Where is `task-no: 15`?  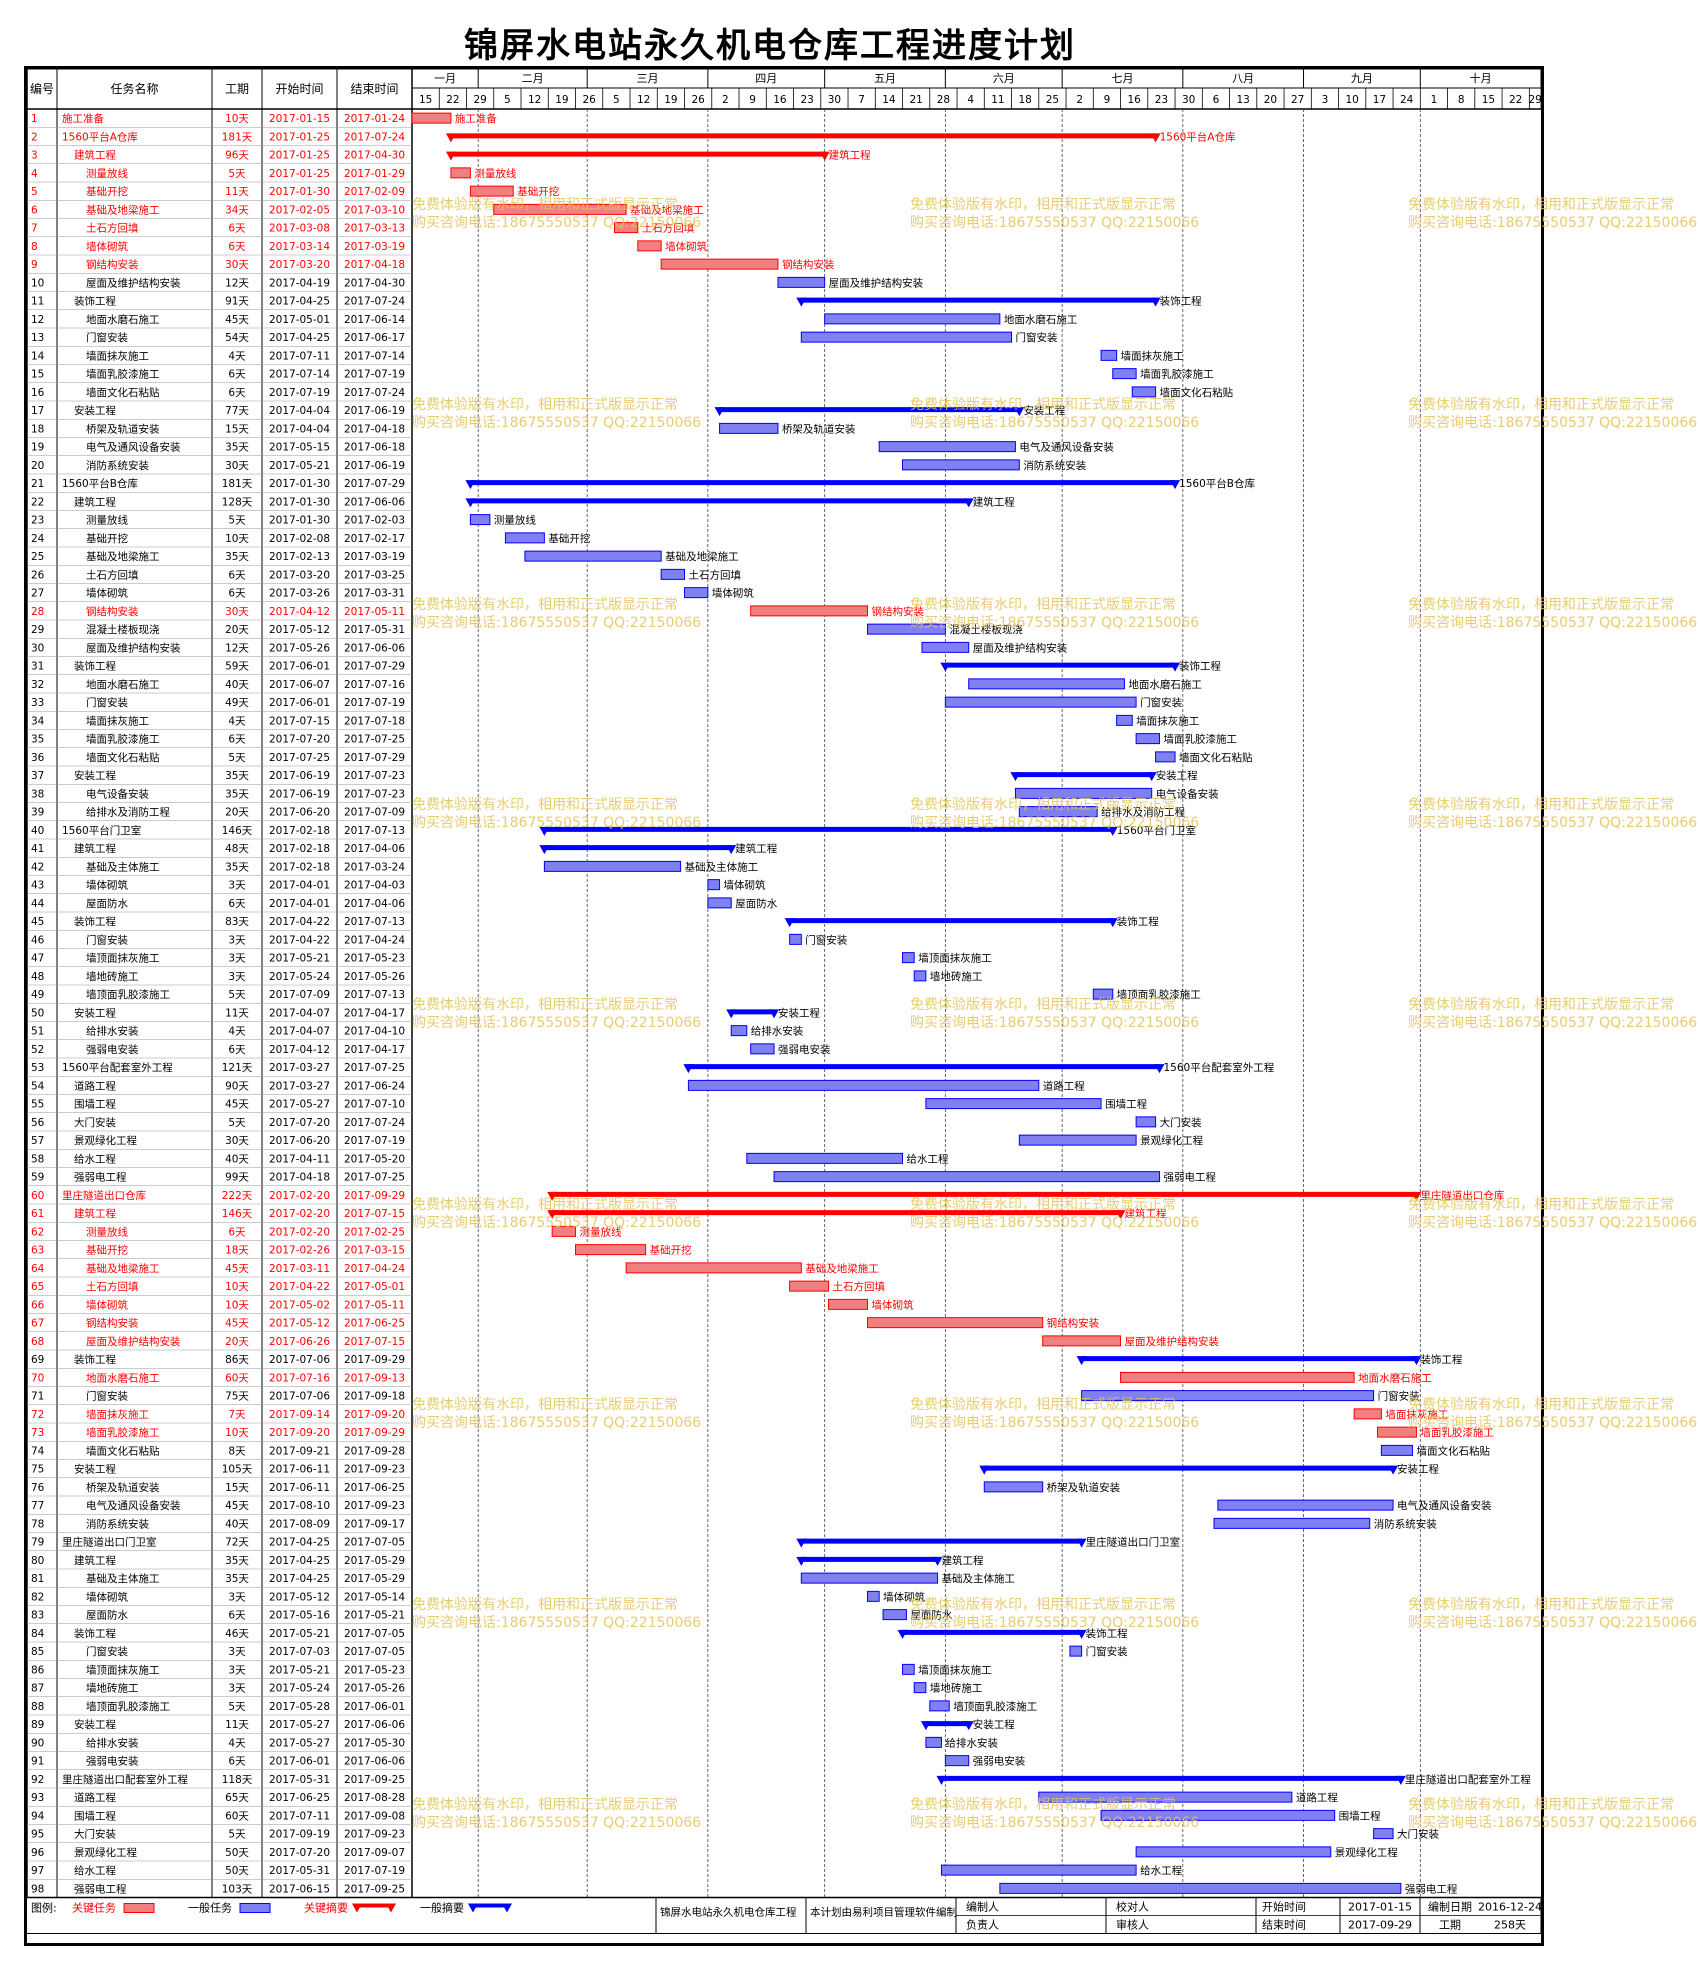
task-no: 15 is located at coordinates (37, 375).